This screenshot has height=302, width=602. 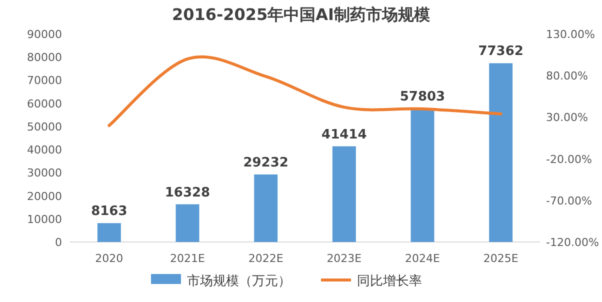 What do you see at coordinates (239, 281) in the screenshot?
I see `legend-label: 市场规模（万元）` at bounding box center [239, 281].